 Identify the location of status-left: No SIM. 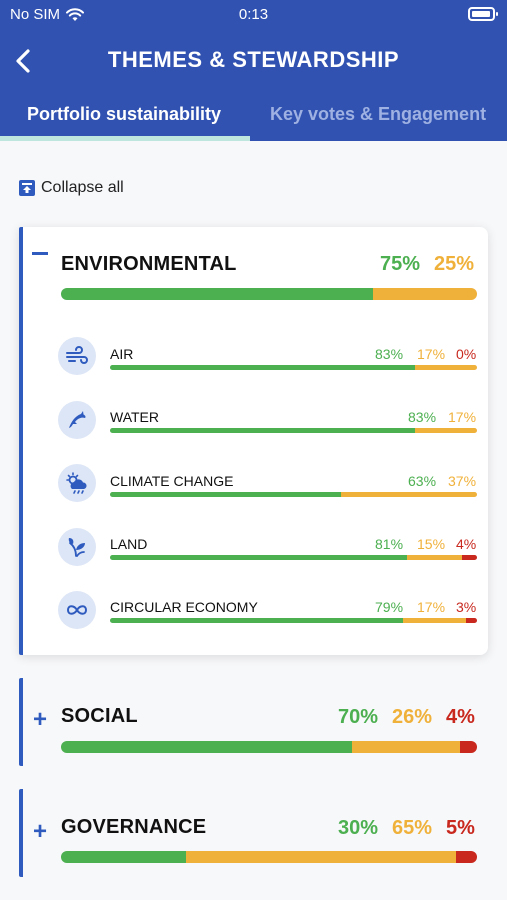
(47, 14).